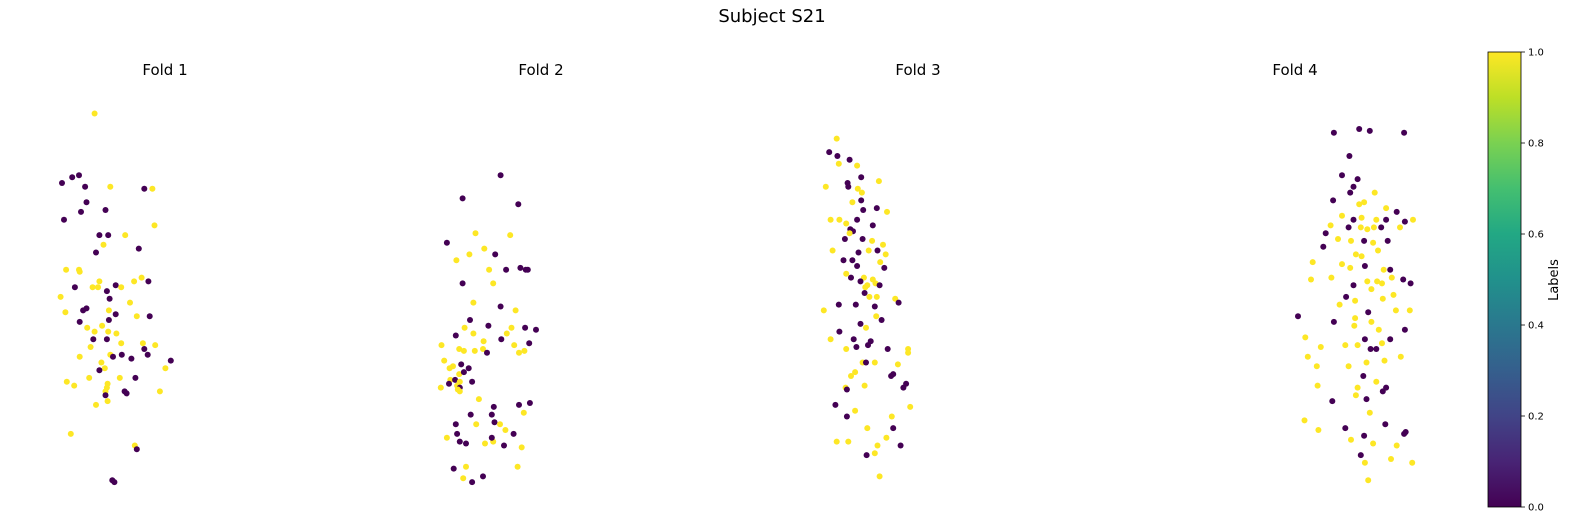  Describe the element at coordinates (1536, 326) in the screenshot. I see `colorbar-tick-label: 0.4` at that location.